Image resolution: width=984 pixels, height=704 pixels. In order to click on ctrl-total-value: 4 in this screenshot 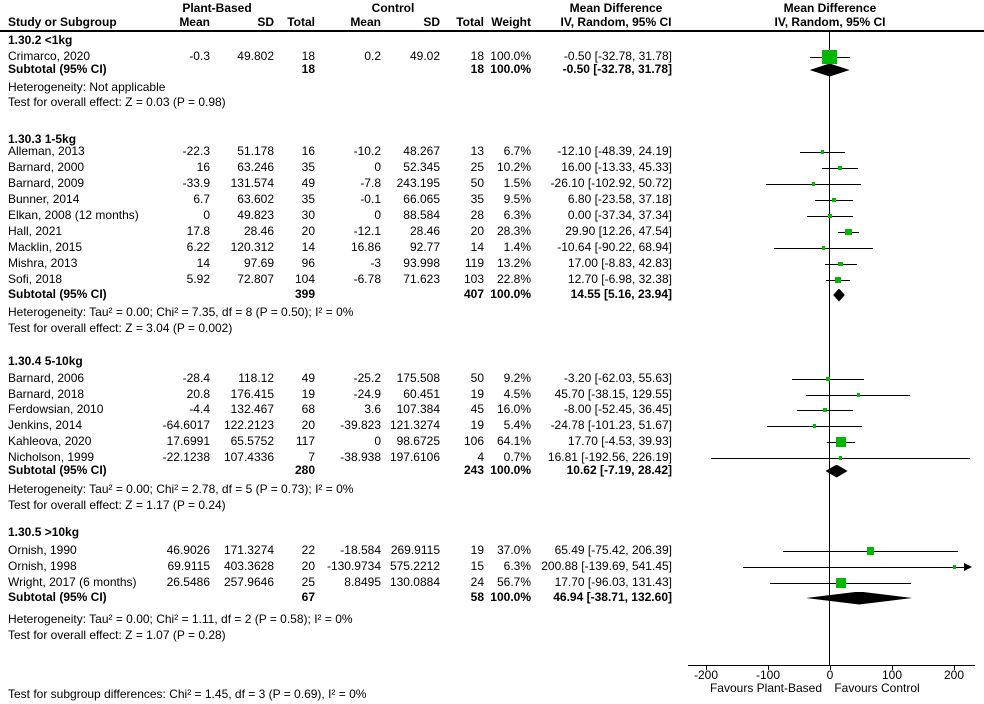, I will do `click(480, 457)`.